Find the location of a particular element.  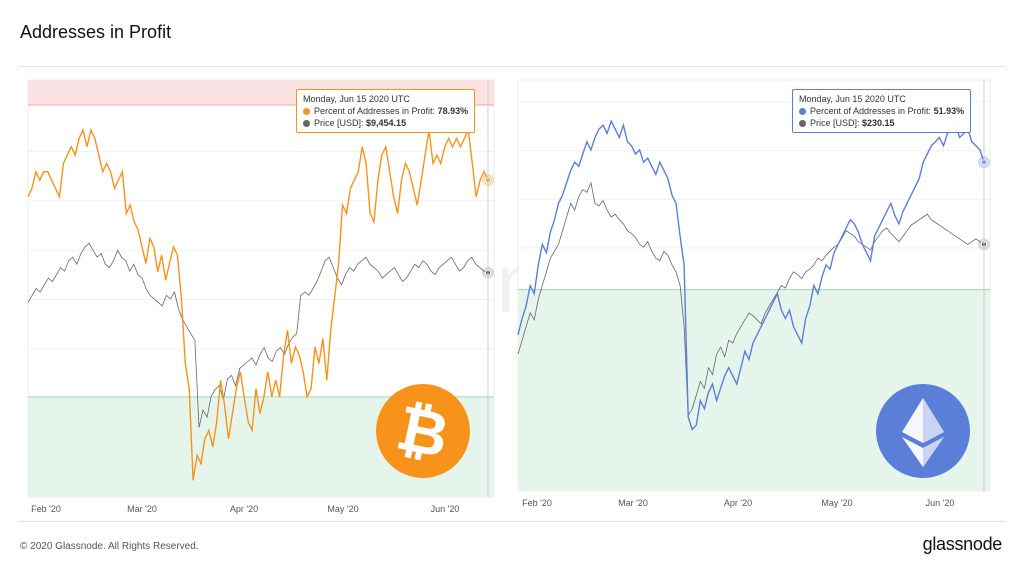

btc-tooltip-price-label: Price [USD]: is located at coordinates (339, 123).